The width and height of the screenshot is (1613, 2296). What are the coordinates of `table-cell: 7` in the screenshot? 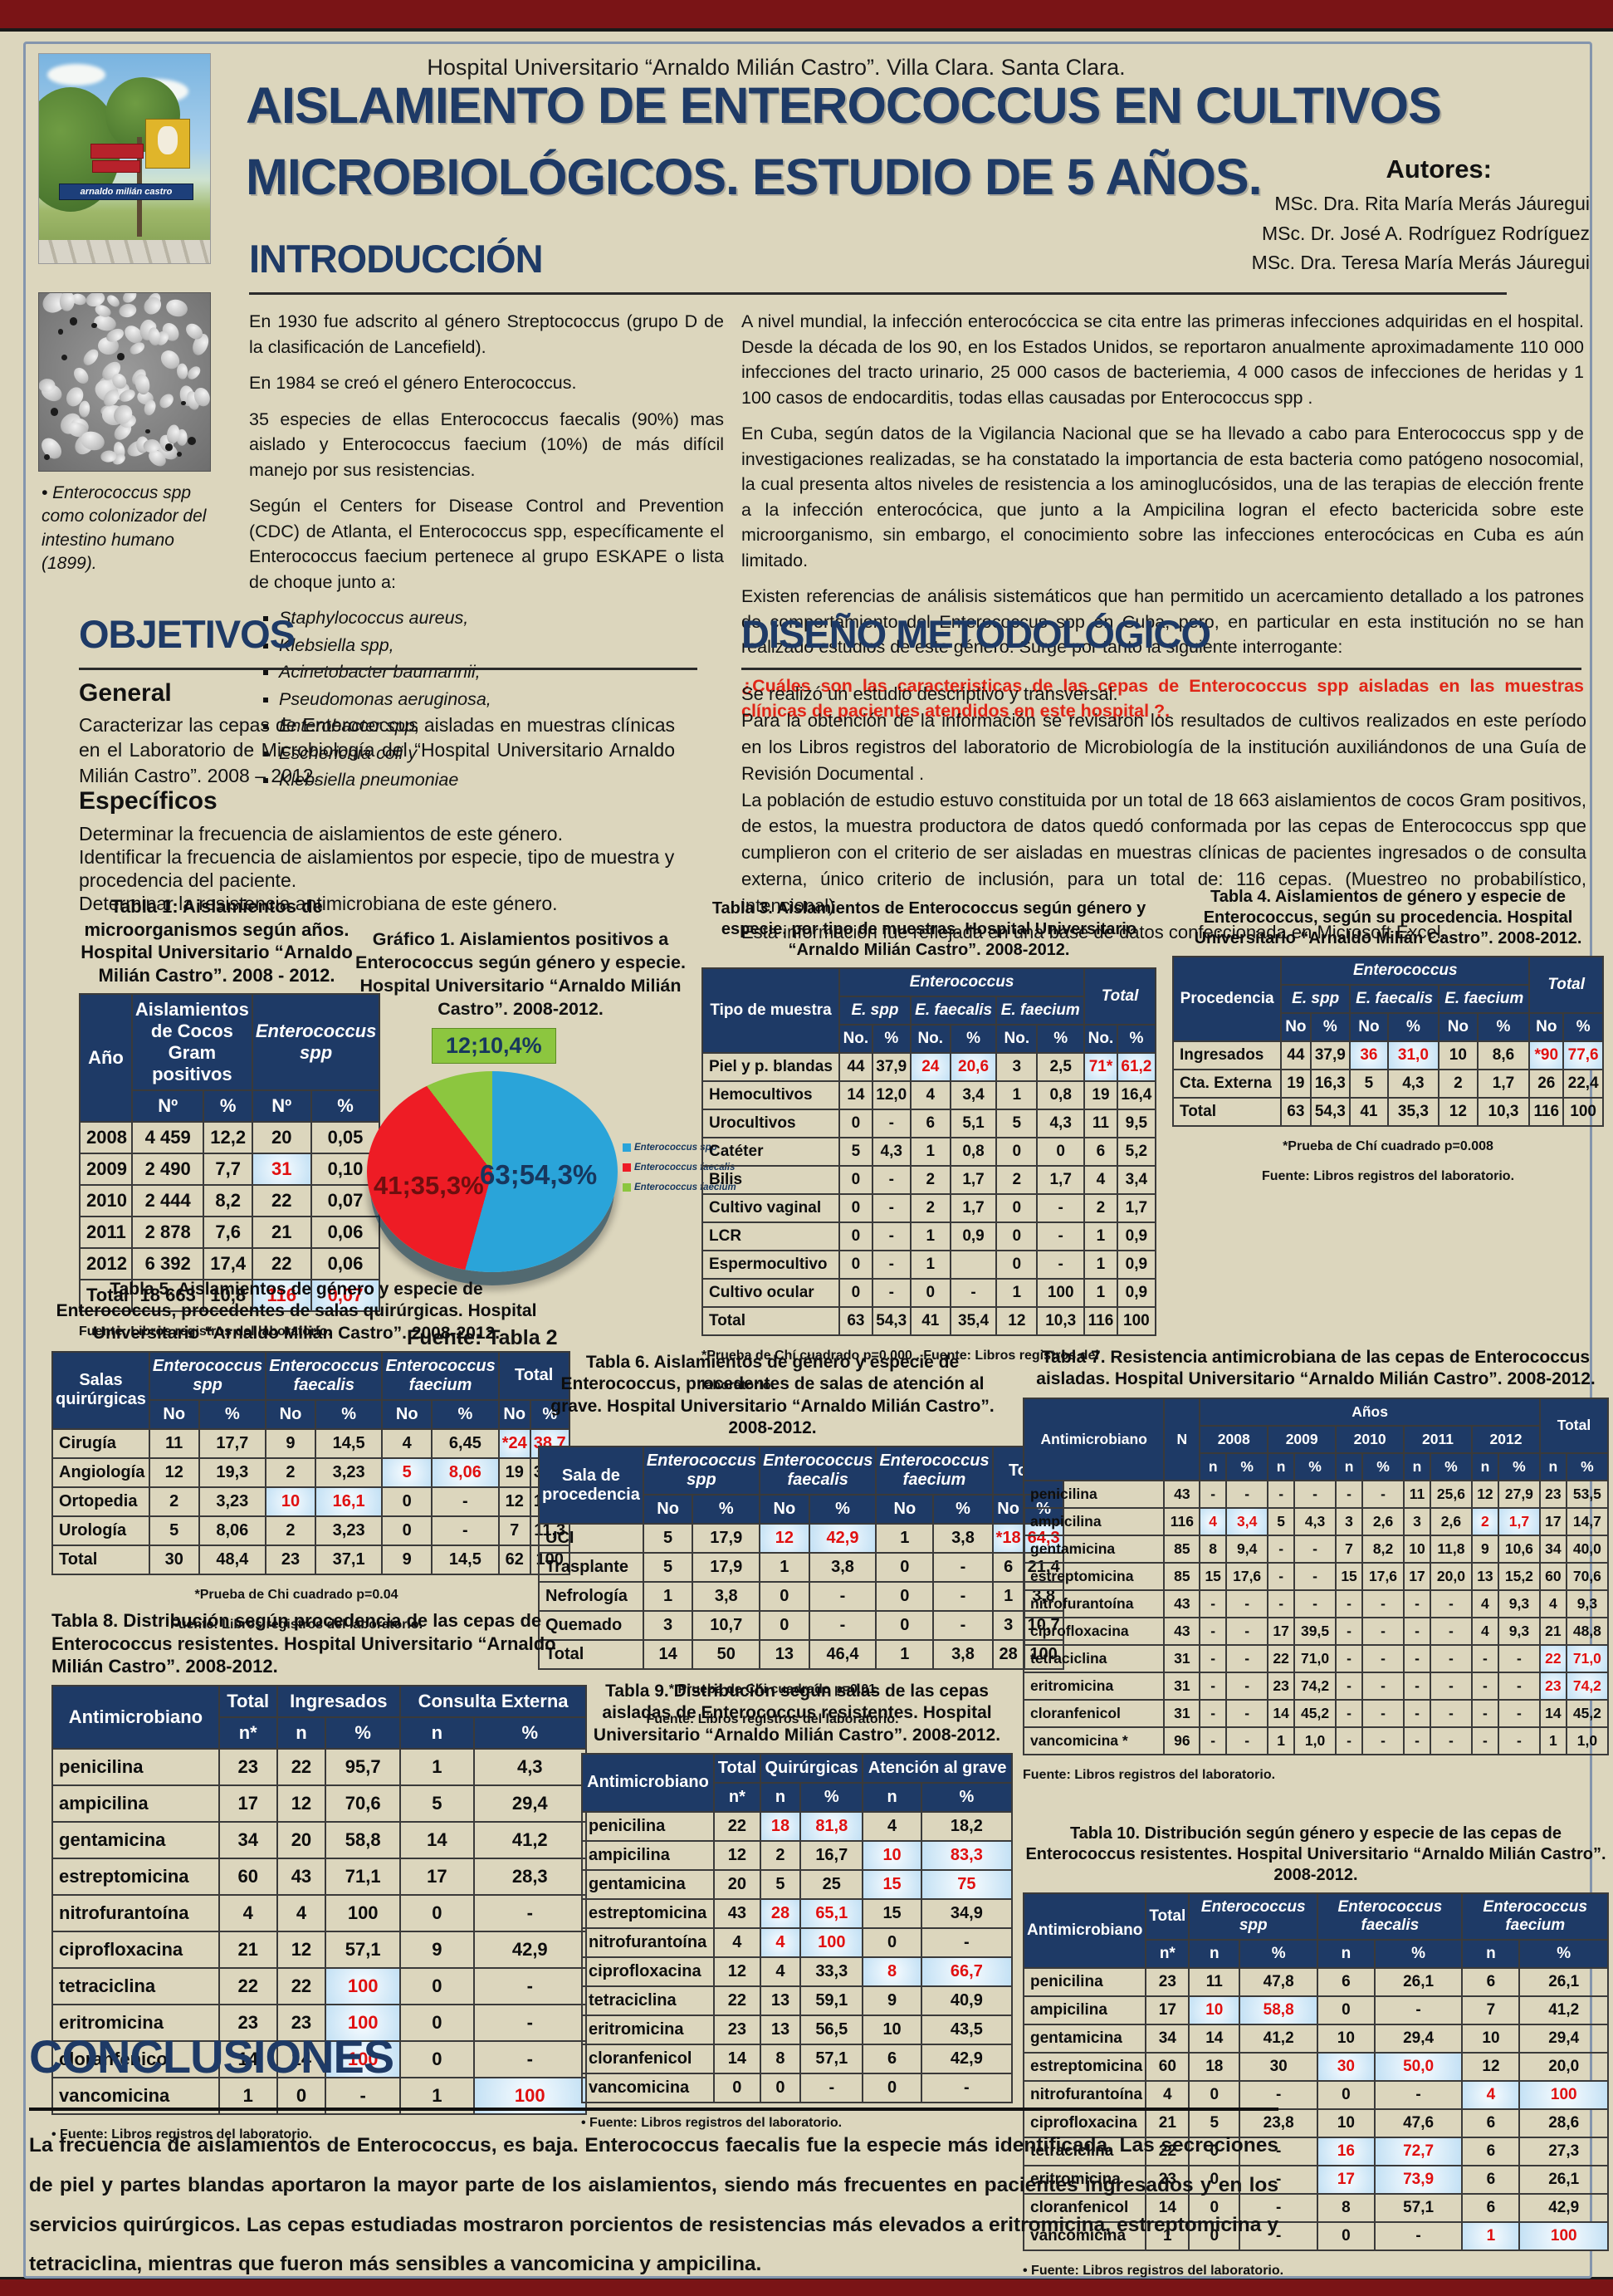 It's located at (514, 1530).